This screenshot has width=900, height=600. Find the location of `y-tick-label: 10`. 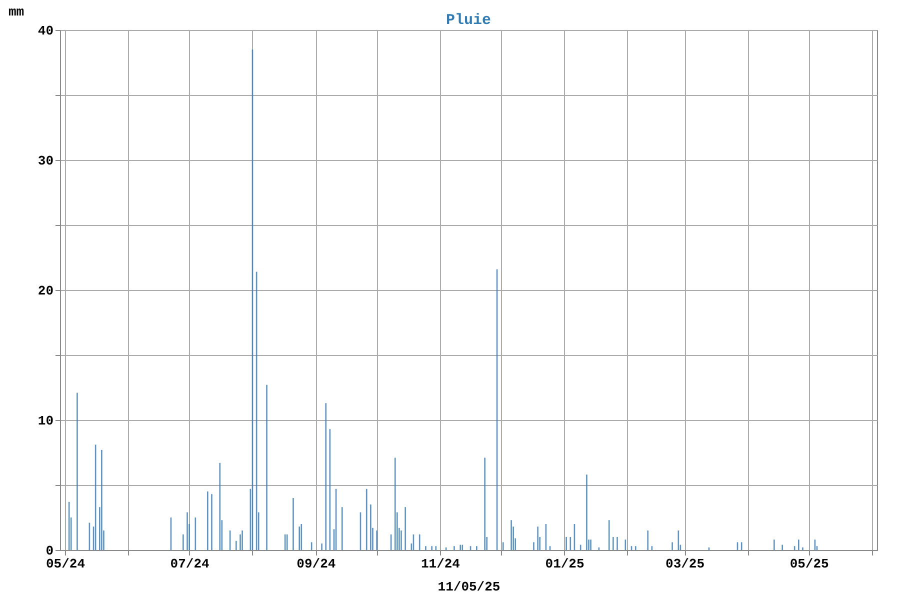

y-tick-label: 10 is located at coordinates (46, 421).